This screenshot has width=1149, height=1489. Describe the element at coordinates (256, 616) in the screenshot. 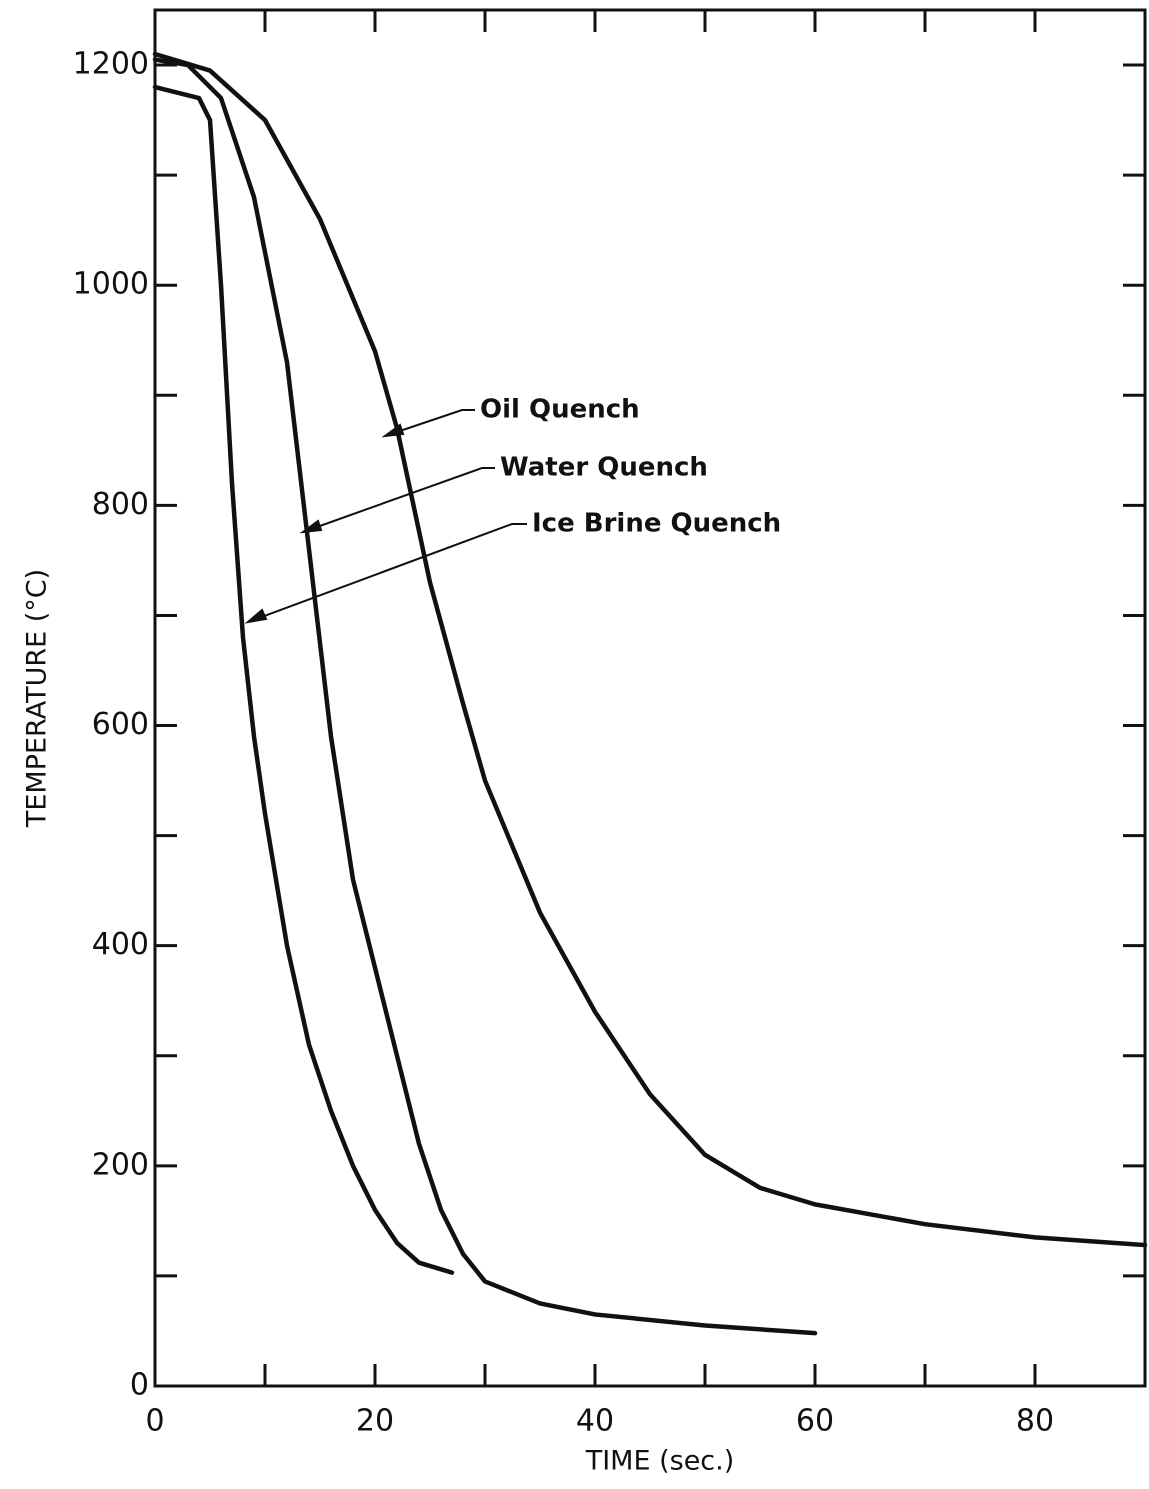

I see `arrowhead` at that location.